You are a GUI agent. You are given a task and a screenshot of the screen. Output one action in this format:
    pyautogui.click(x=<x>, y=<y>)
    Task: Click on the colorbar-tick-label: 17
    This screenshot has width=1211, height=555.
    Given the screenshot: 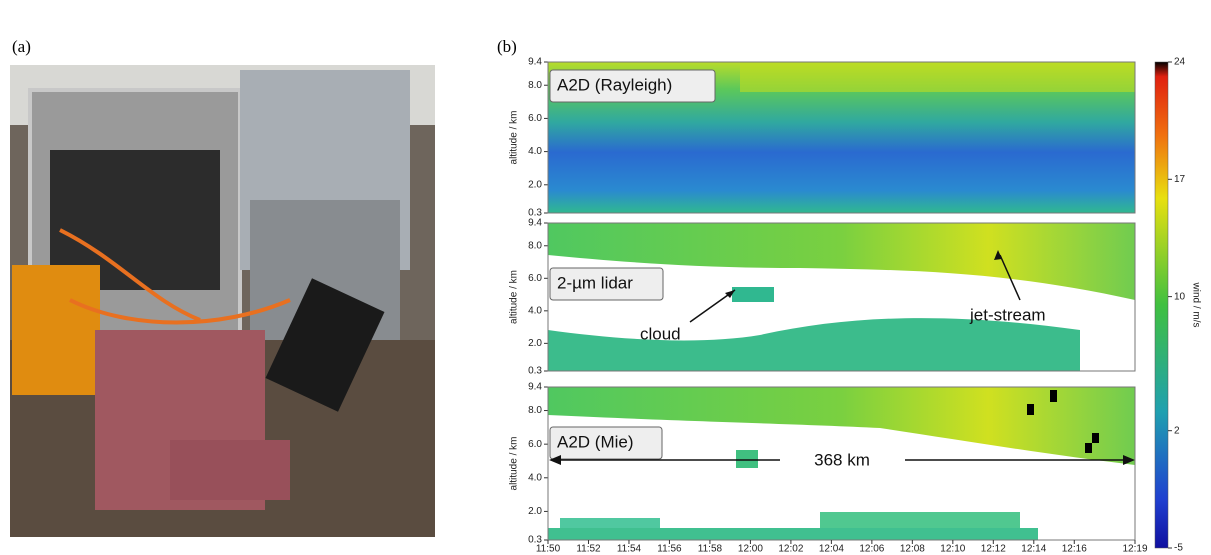 What is the action you would take?
    pyautogui.click(x=1180, y=179)
    